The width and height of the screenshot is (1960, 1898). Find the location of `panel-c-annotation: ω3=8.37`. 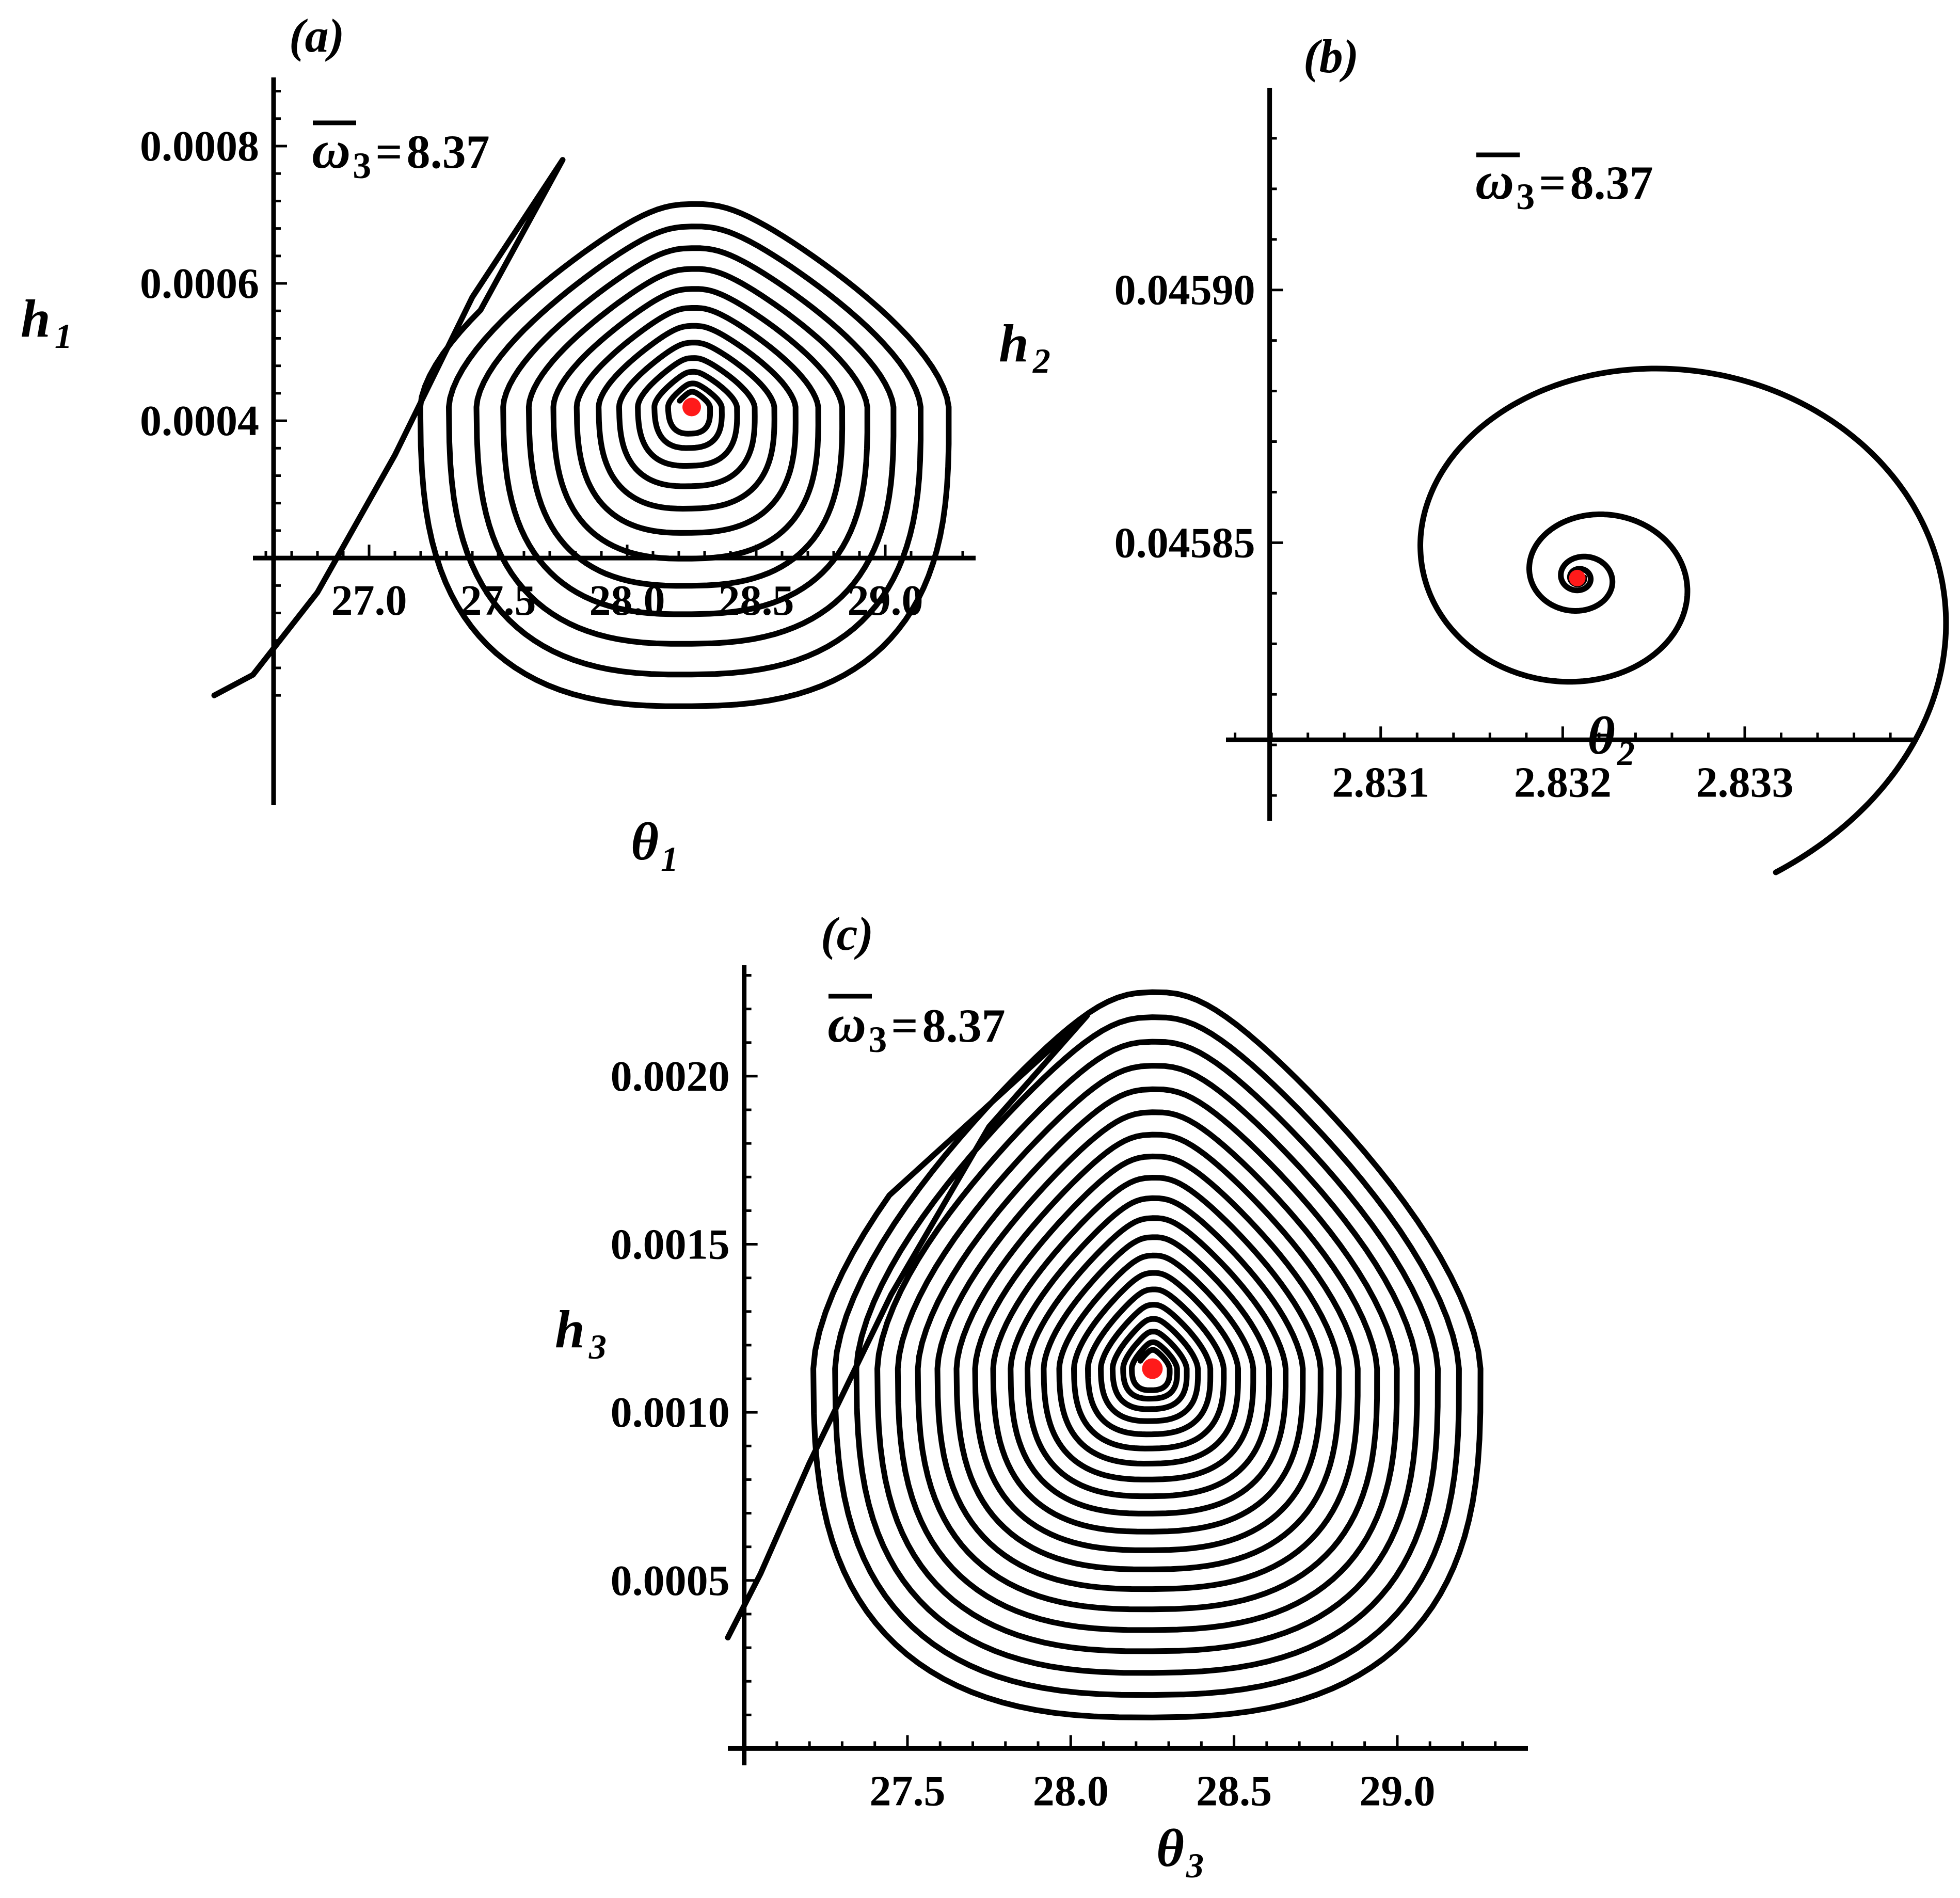

panel-c-annotation: ω3=8.37 is located at coordinates (916, 1027).